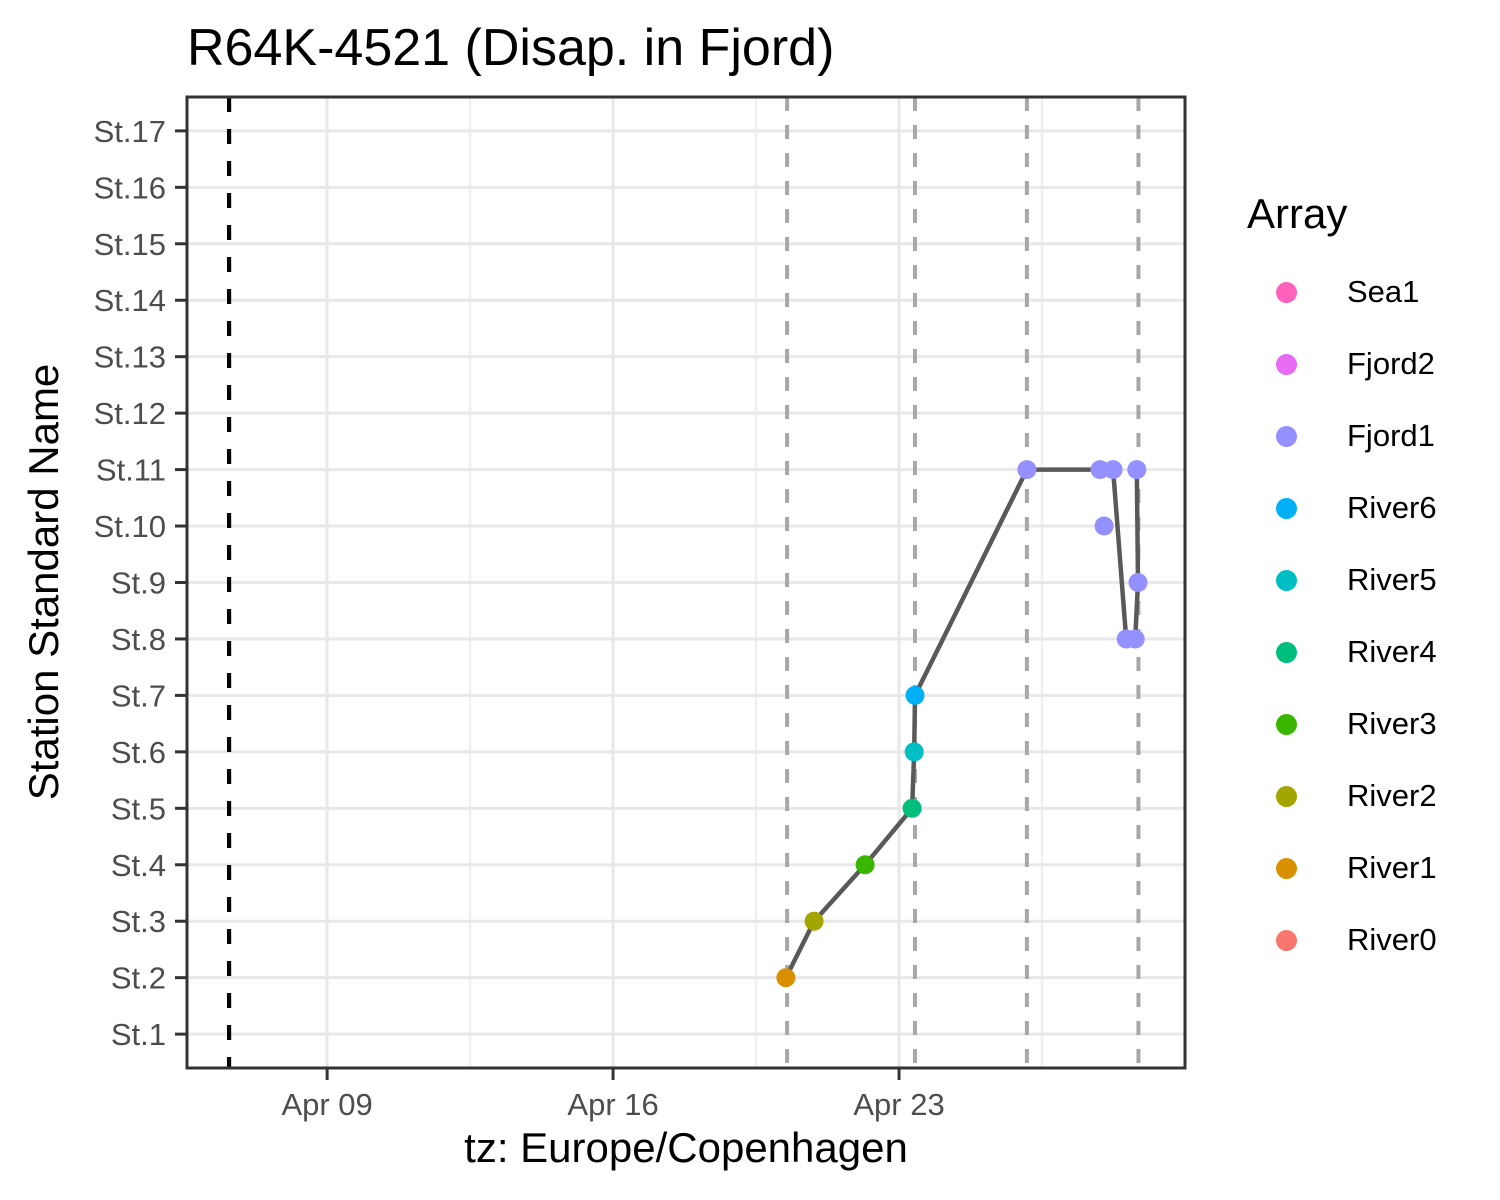 This screenshot has width=1500, height=1200. Describe the element at coordinates (912, 808) in the screenshot. I see `data-point-river4-st5` at that location.